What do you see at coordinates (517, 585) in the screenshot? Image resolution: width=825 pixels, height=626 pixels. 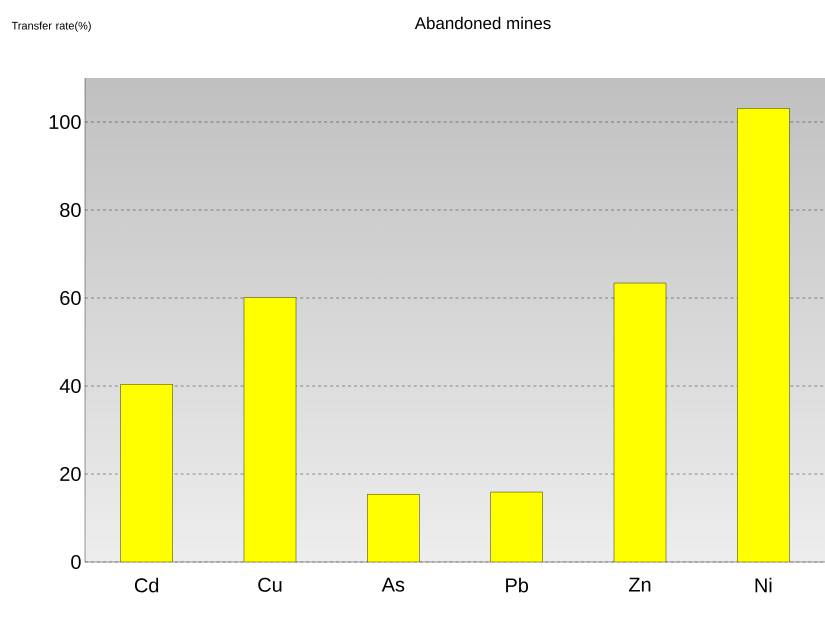 I see `x-tick-label: Pb` at bounding box center [517, 585].